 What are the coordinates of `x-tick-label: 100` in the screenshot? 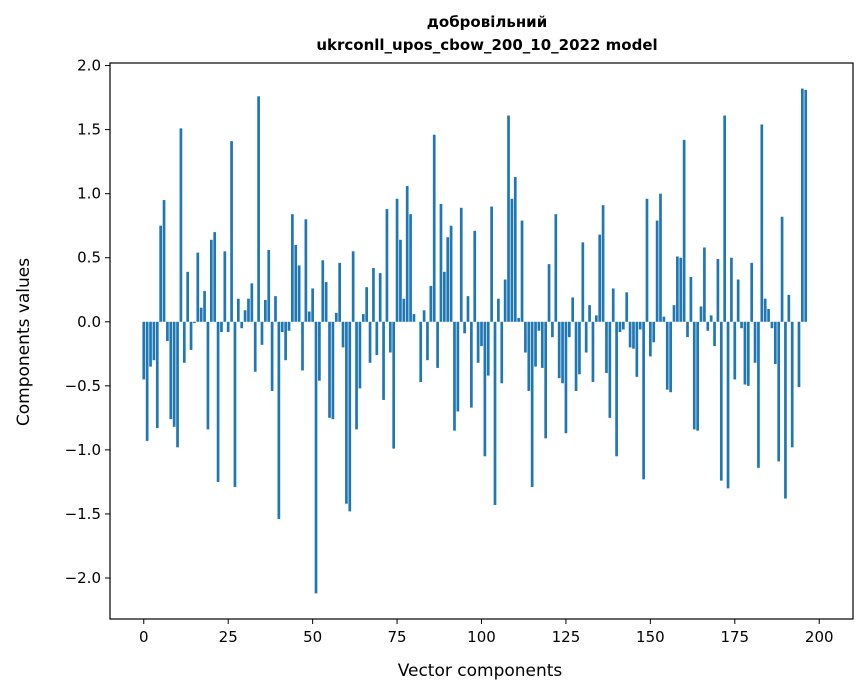 It's located at (481, 637).